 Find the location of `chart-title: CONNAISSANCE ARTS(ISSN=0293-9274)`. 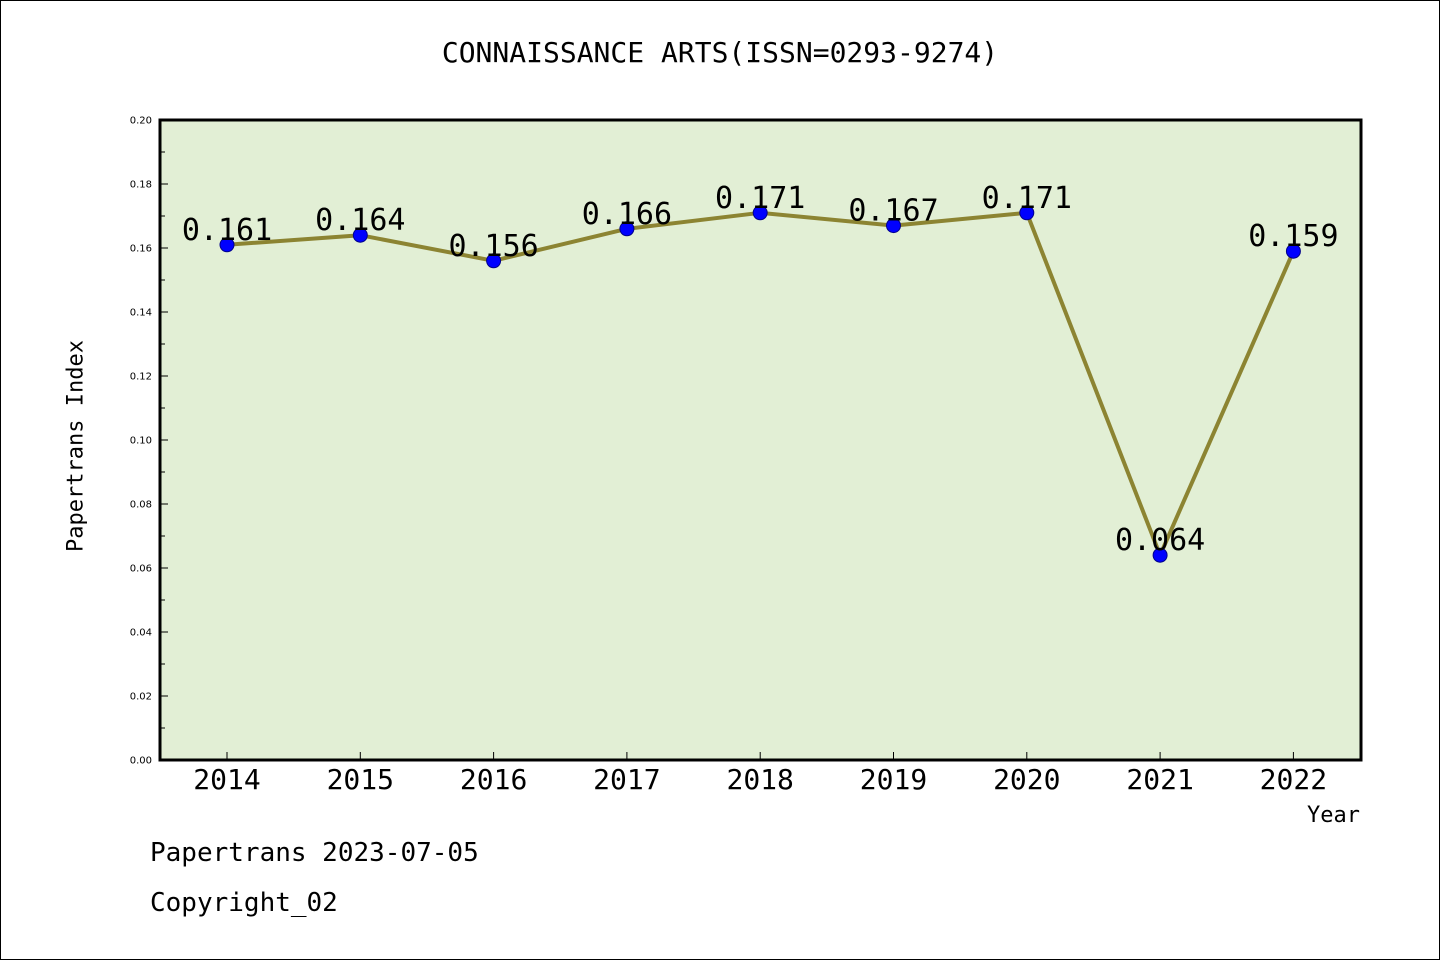

chart-title: CONNAISSANCE ARTS(ISSN=0293-9274) is located at coordinates (720, 52).